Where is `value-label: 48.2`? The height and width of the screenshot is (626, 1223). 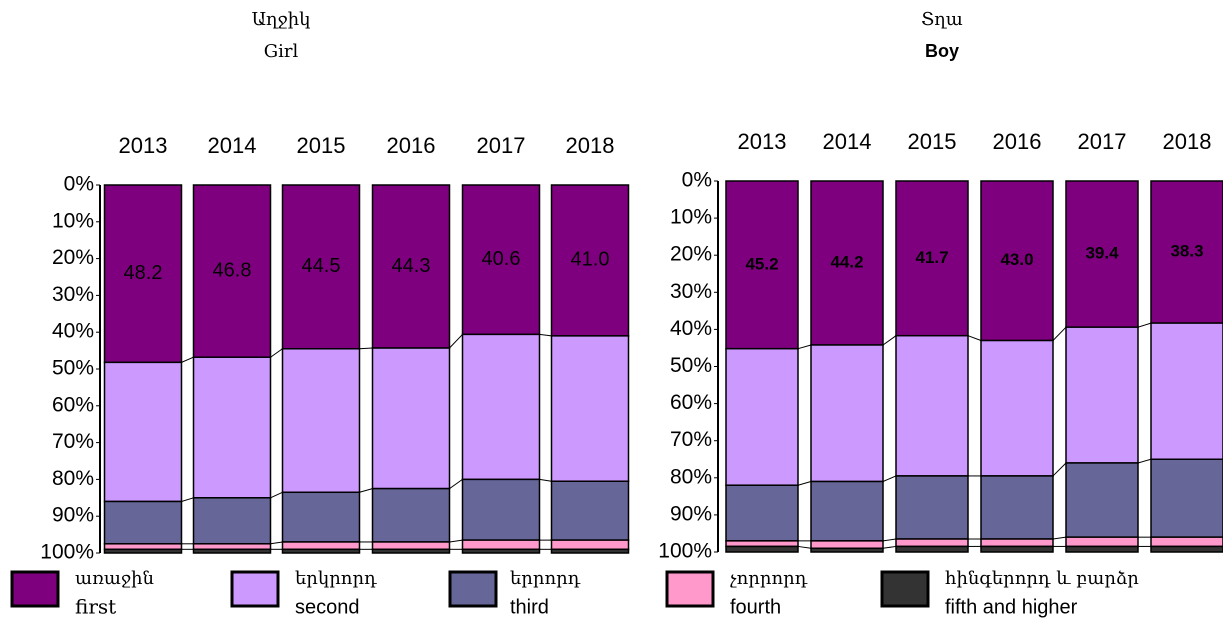 value-label: 48.2 is located at coordinates (143, 273).